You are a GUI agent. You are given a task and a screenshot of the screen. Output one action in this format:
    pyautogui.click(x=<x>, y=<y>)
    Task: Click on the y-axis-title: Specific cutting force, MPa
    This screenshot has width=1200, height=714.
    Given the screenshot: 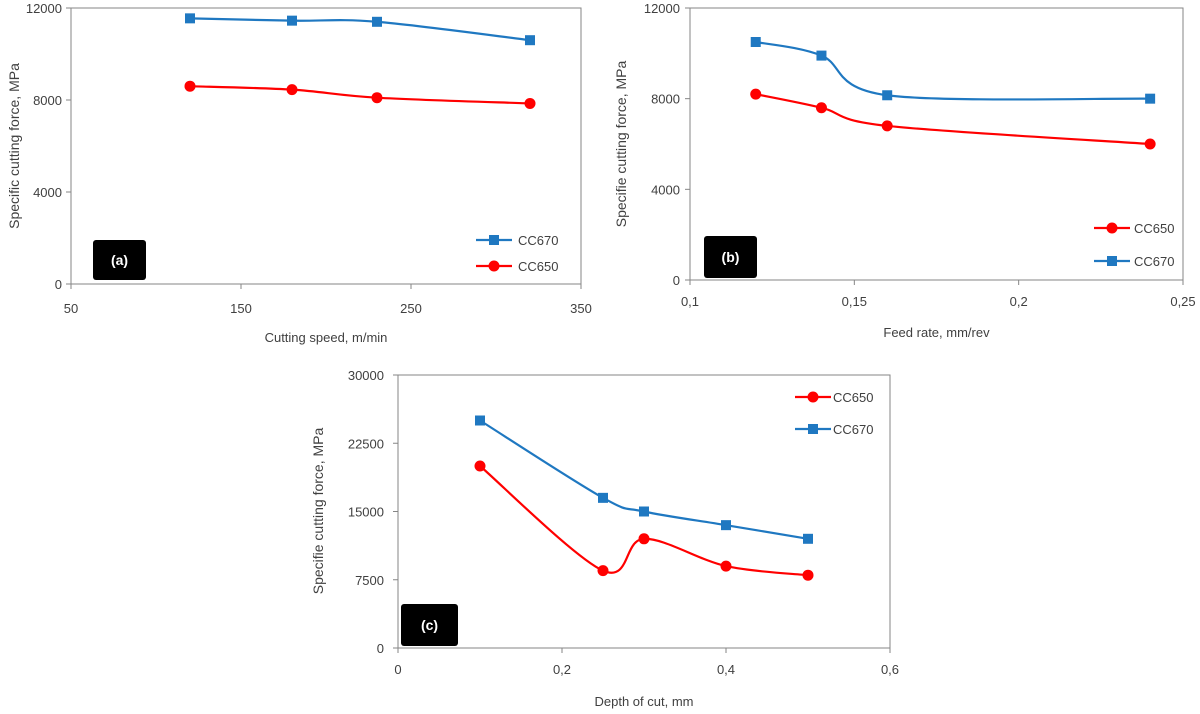 What is the action you would take?
    pyautogui.click(x=14, y=146)
    